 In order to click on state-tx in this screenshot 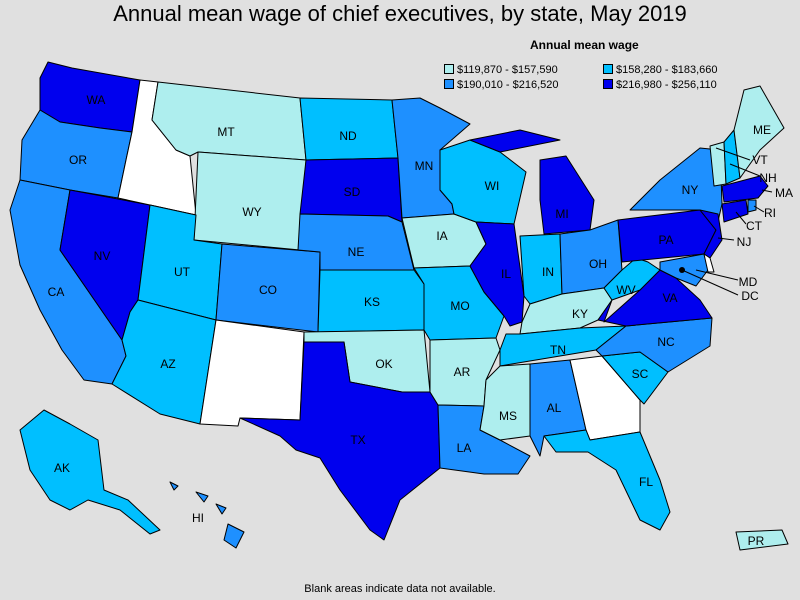, I will do `click(340, 441)`.